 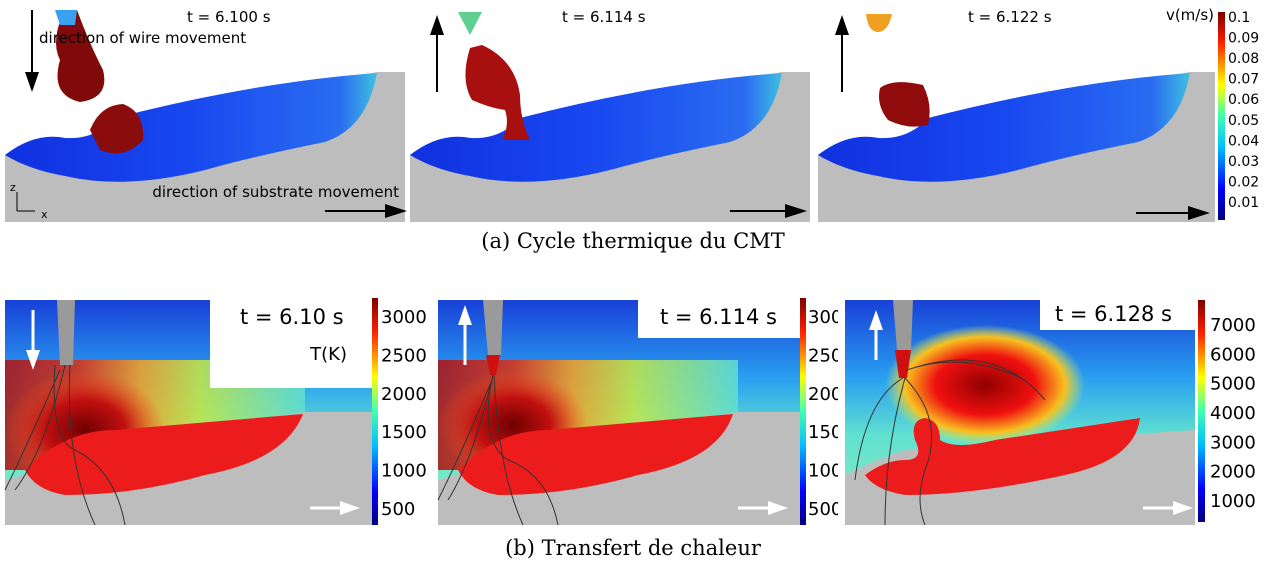 What do you see at coordinates (404, 413) in the screenshot?
I see `colorbar-ticks: 3000 2500 2000 1500 1000 500` at bounding box center [404, 413].